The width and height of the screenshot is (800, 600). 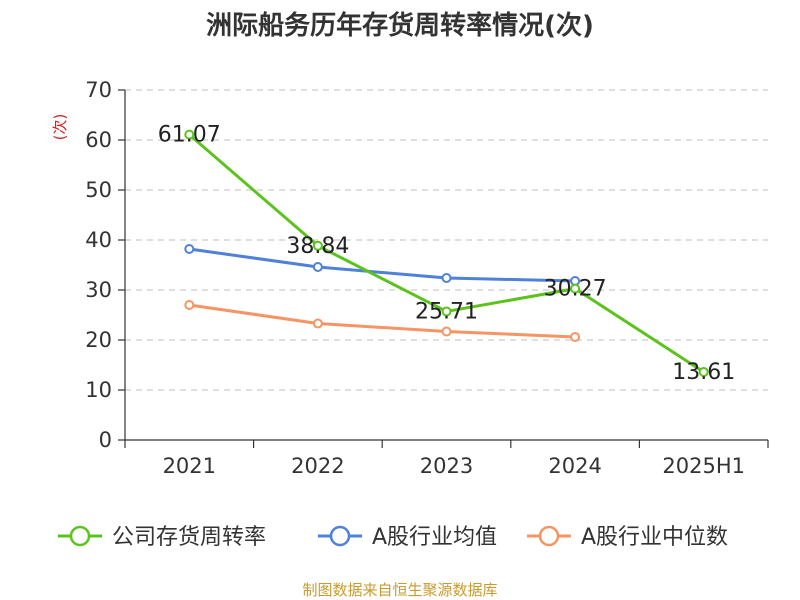 I want to click on y-tick-label: 60, so click(x=98, y=140).